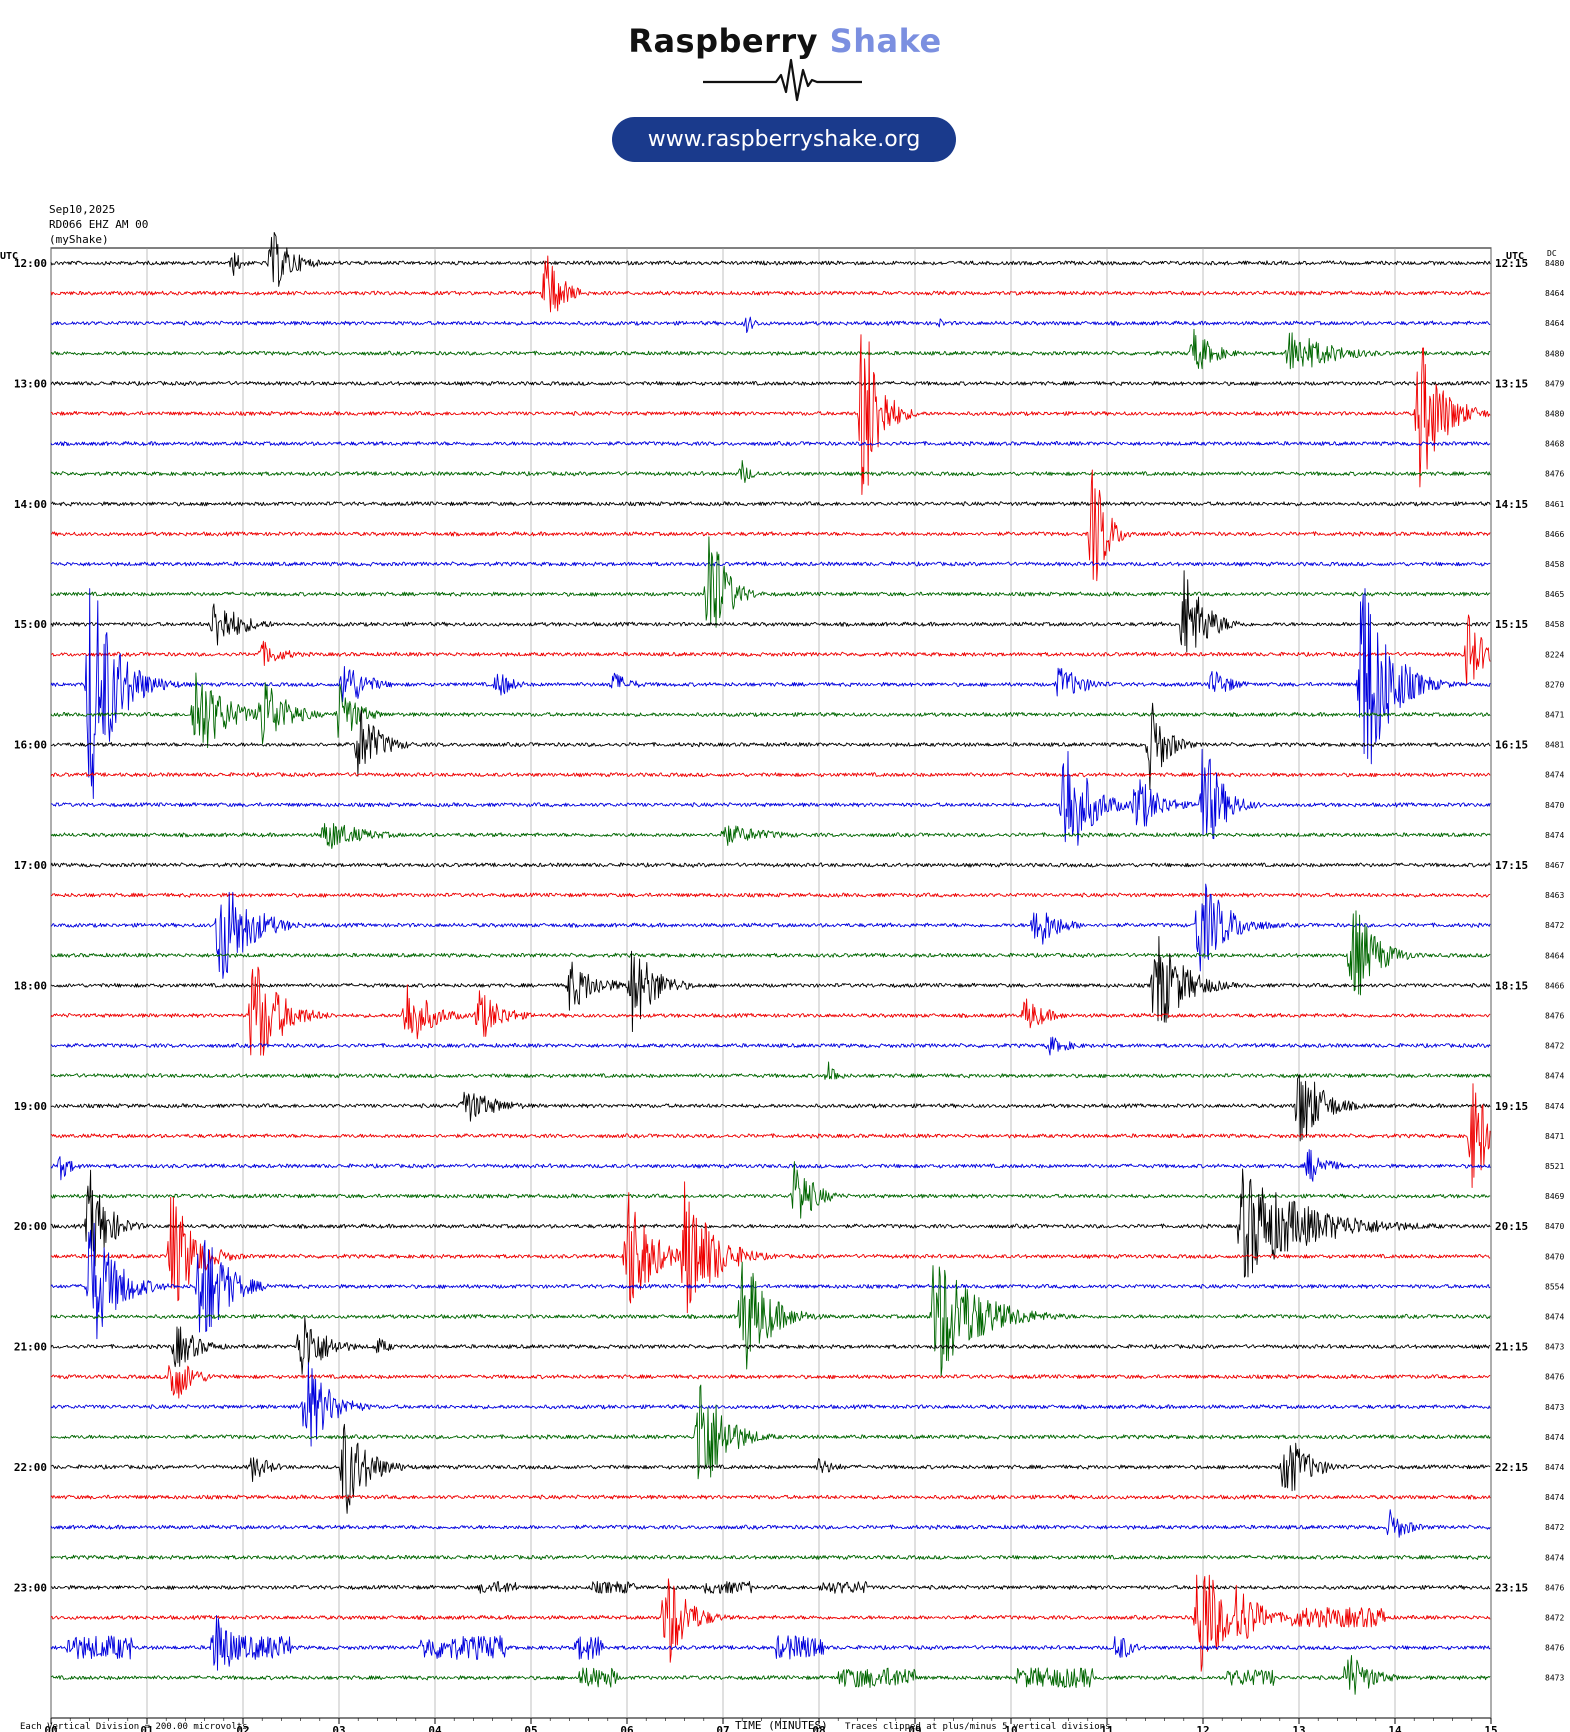 This screenshot has width=1570, height=1732. I want to click on dc-value-label: 8224, so click(1554, 654).